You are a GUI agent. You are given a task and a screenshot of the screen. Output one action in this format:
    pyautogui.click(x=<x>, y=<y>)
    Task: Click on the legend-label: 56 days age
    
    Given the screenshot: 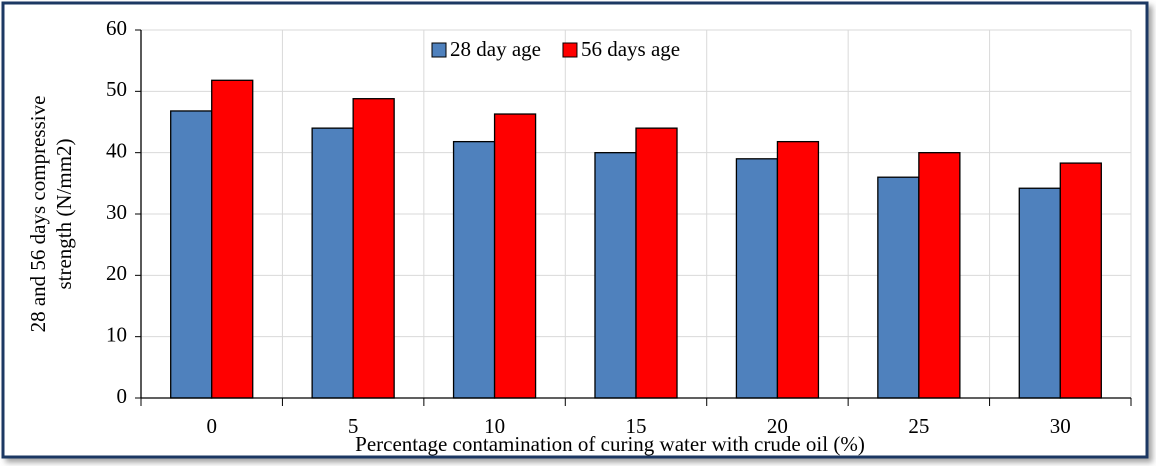 What is the action you would take?
    pyautogui.click(x=630, y=49)
    